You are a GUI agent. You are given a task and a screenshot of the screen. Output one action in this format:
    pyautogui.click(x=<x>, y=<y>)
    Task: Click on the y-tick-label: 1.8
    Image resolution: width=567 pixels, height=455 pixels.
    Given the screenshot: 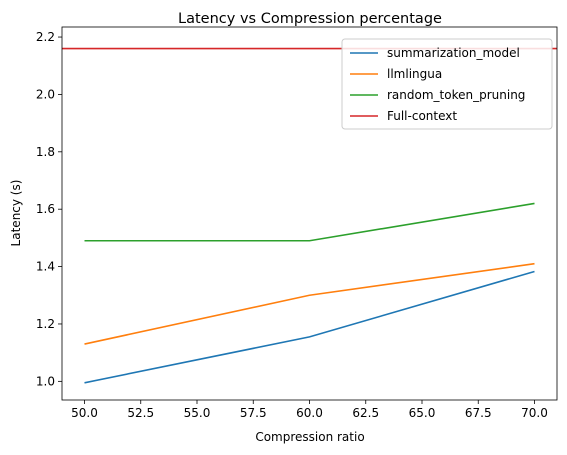 What is the action you would take?
    pyautogui.click(x=45, y=152)
    